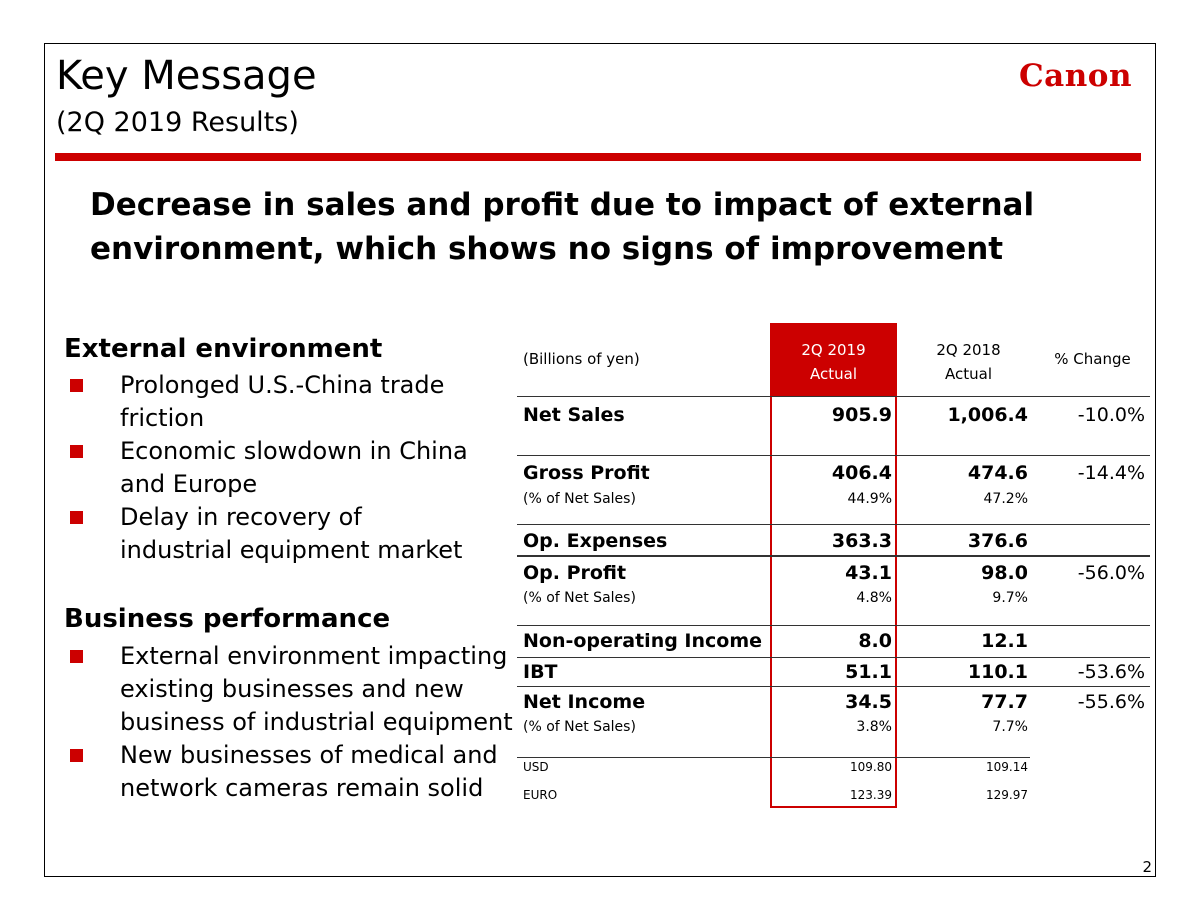  I want to click on row-label: EURO, so click(540, 795).